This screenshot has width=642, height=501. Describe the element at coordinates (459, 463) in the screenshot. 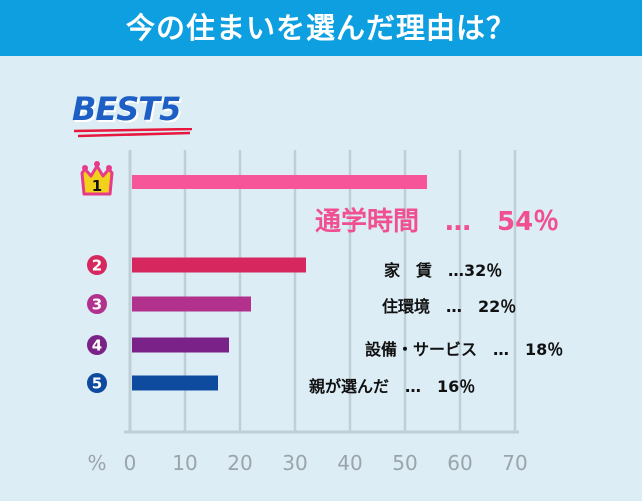

I see `x-tick-label-60: 60` at that location.